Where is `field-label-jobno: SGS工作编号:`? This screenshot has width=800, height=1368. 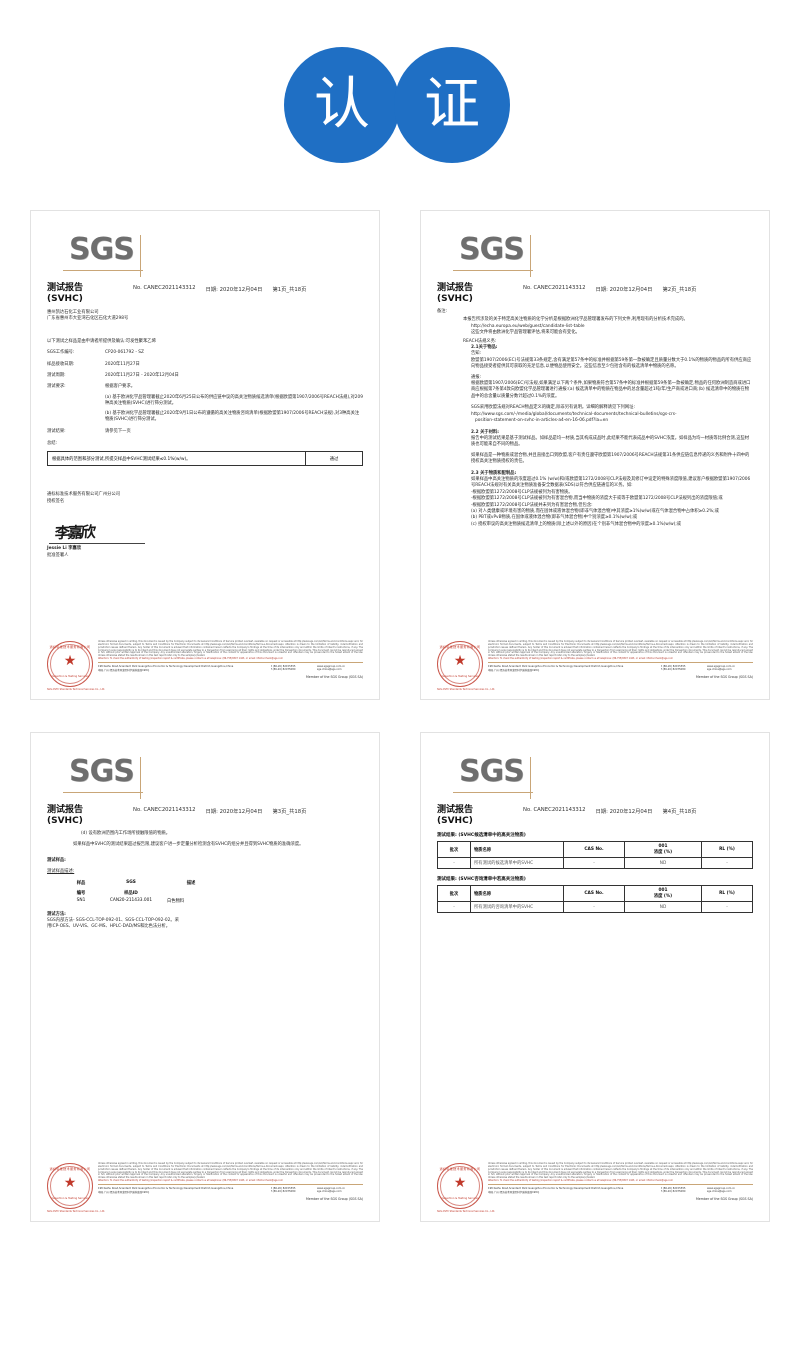
field-label-jobno: SGS工作编号: is located at coordinates (61, 353).